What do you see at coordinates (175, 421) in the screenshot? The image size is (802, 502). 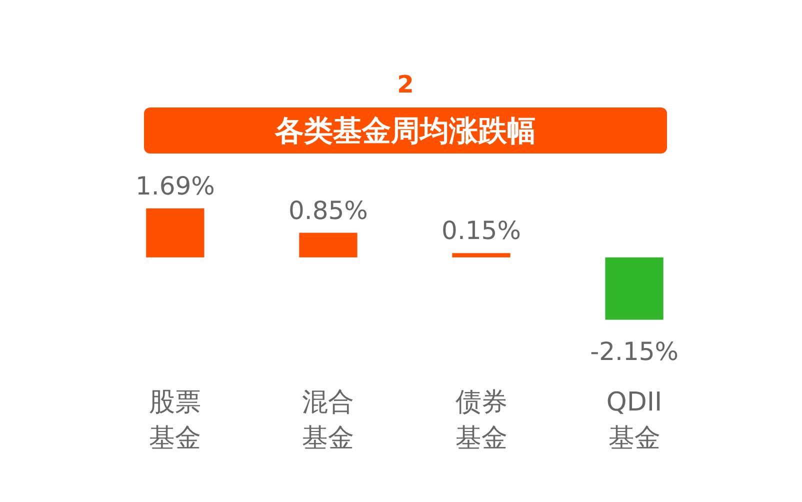 I see `x-tick-label: 股票基金` at bounding box center [175, 421].